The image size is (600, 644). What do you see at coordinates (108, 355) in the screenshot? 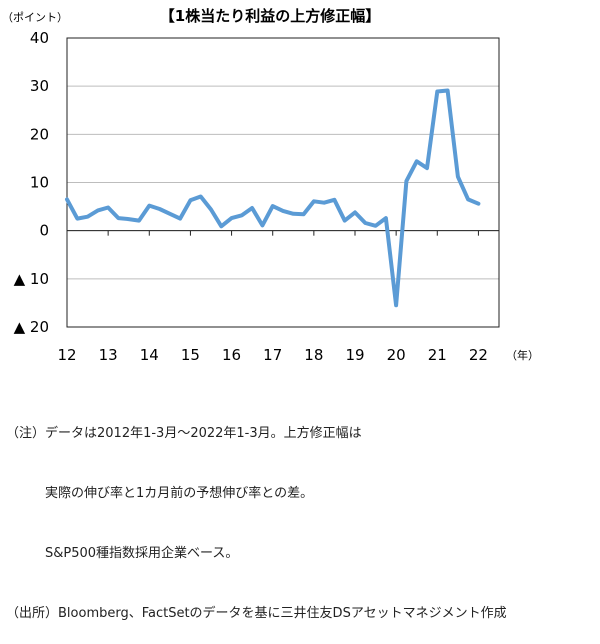
I see `x-tick-label: 13` at bounding box center [108, 355].